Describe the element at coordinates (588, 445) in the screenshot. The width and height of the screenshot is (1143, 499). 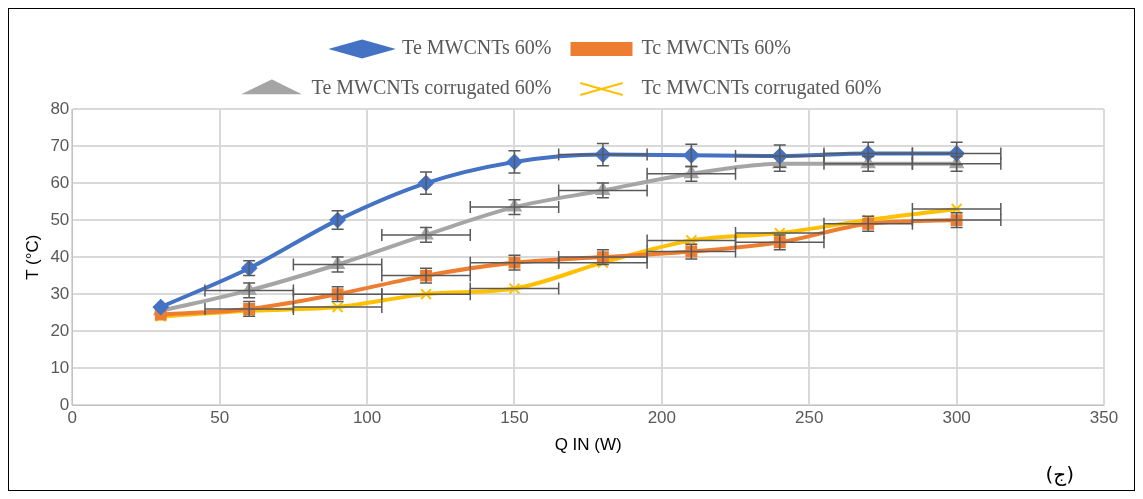
I see `x-axis-title: Q IN (W)` at that location.